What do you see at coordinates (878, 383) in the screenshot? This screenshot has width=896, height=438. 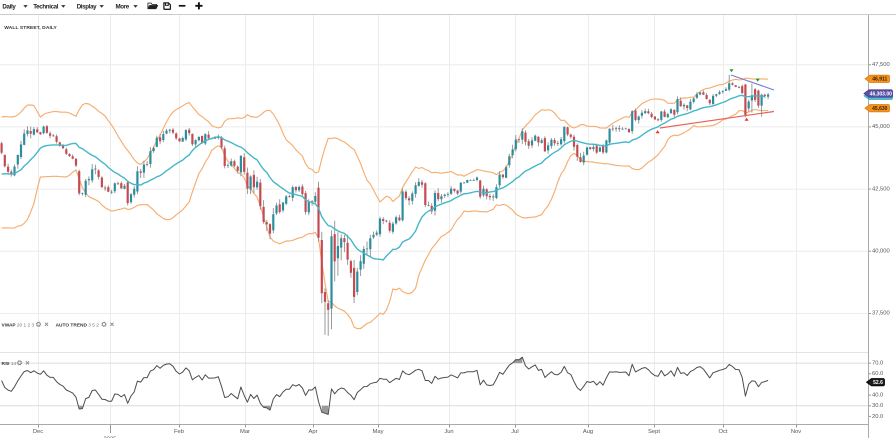 I see `svg-text: 52.6` at bounding box center [878, 383].